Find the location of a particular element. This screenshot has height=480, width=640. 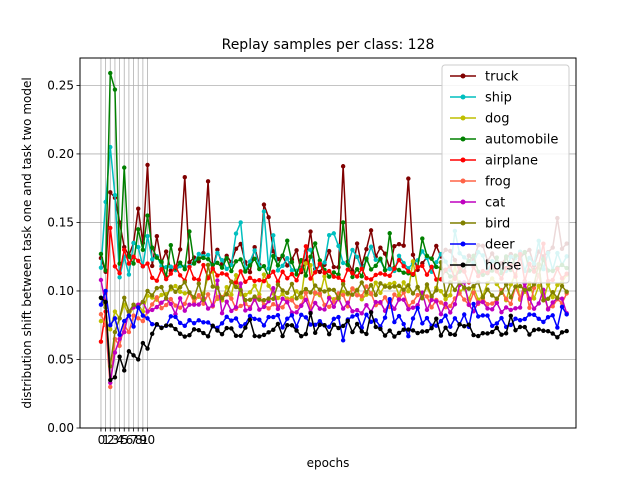

legend-entry-bird: bird is located at coordinates (480, 224).